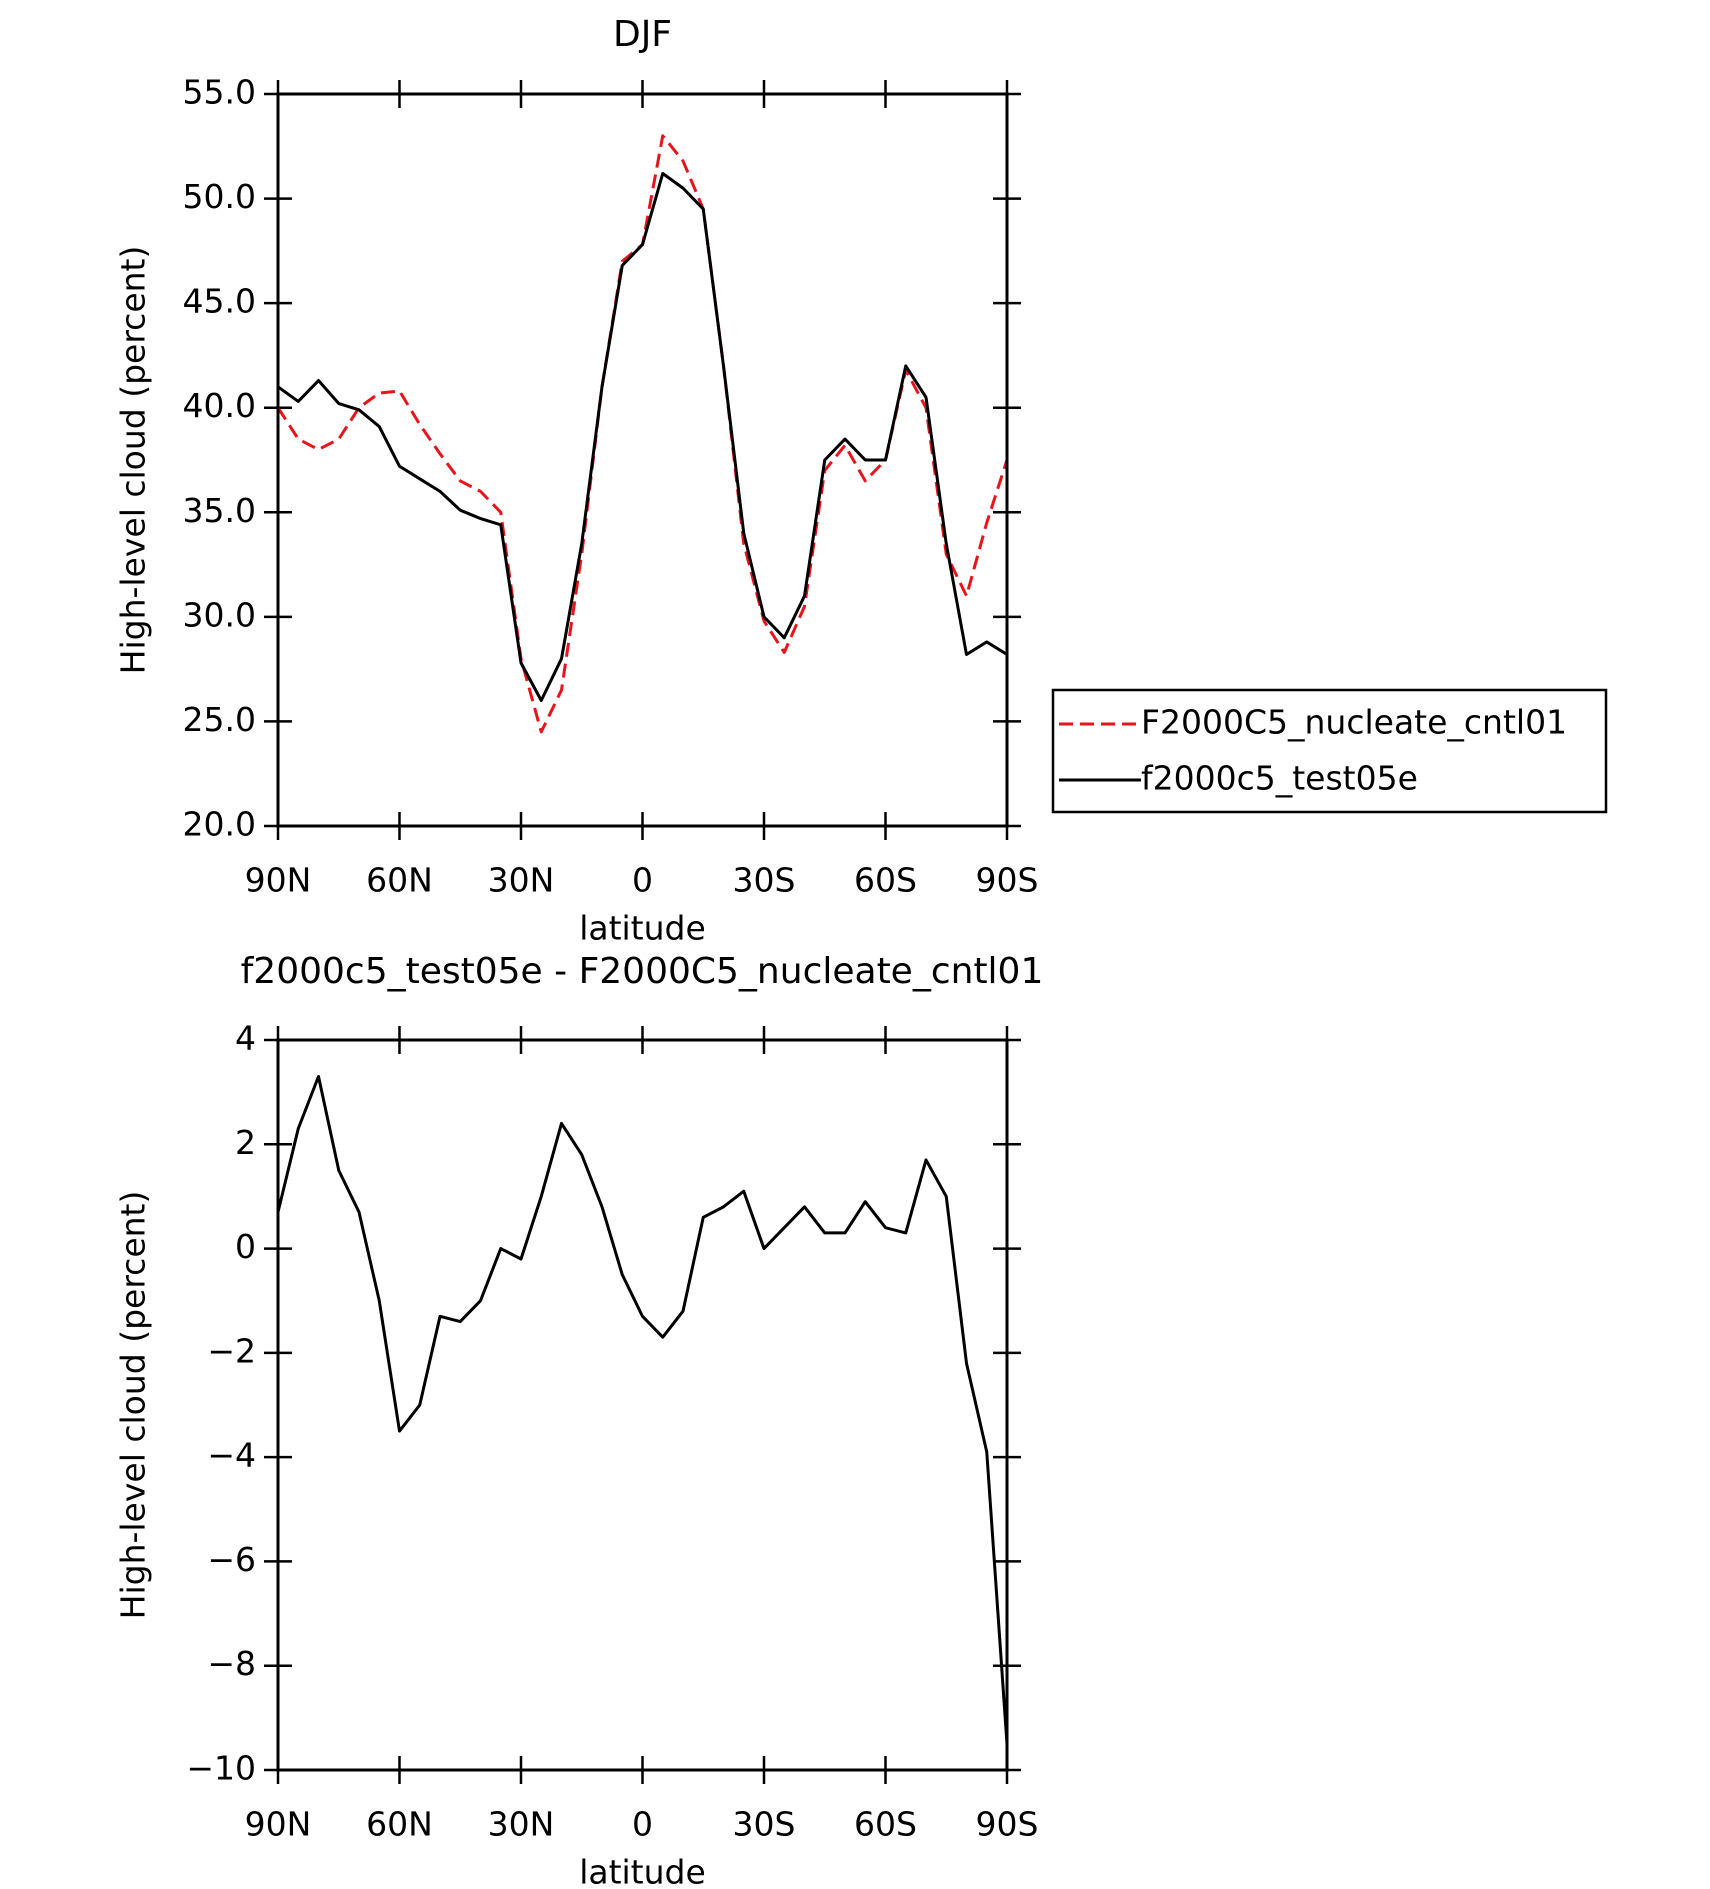 This screenshot has height=1889, width=1710. I want to click on y-tick-label: 4, so click(245, 1038).